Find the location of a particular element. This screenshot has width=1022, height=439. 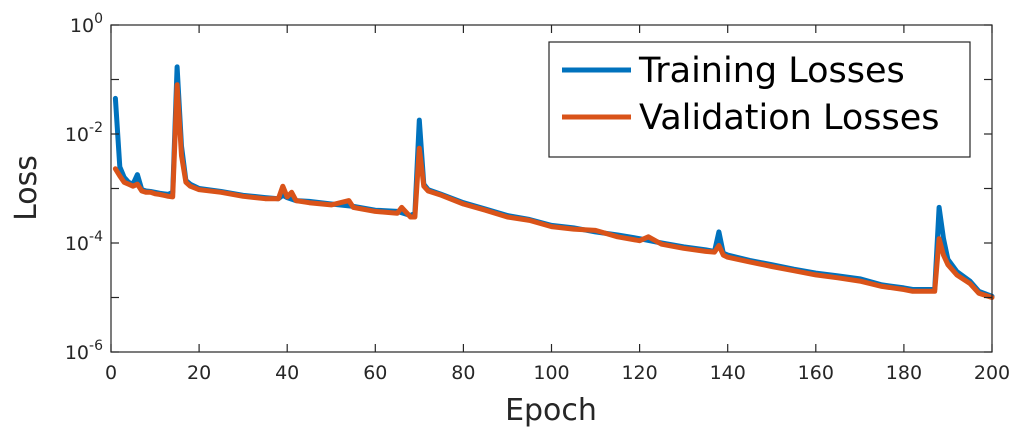

legend-label-training: Training Losses is located at coordinates (771, 71).